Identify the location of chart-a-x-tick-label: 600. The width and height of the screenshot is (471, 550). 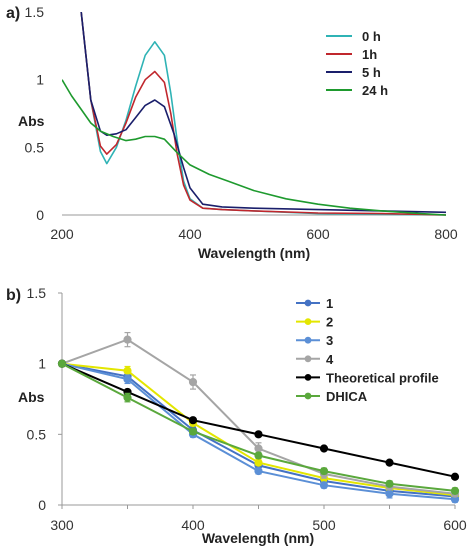
(318, 234).